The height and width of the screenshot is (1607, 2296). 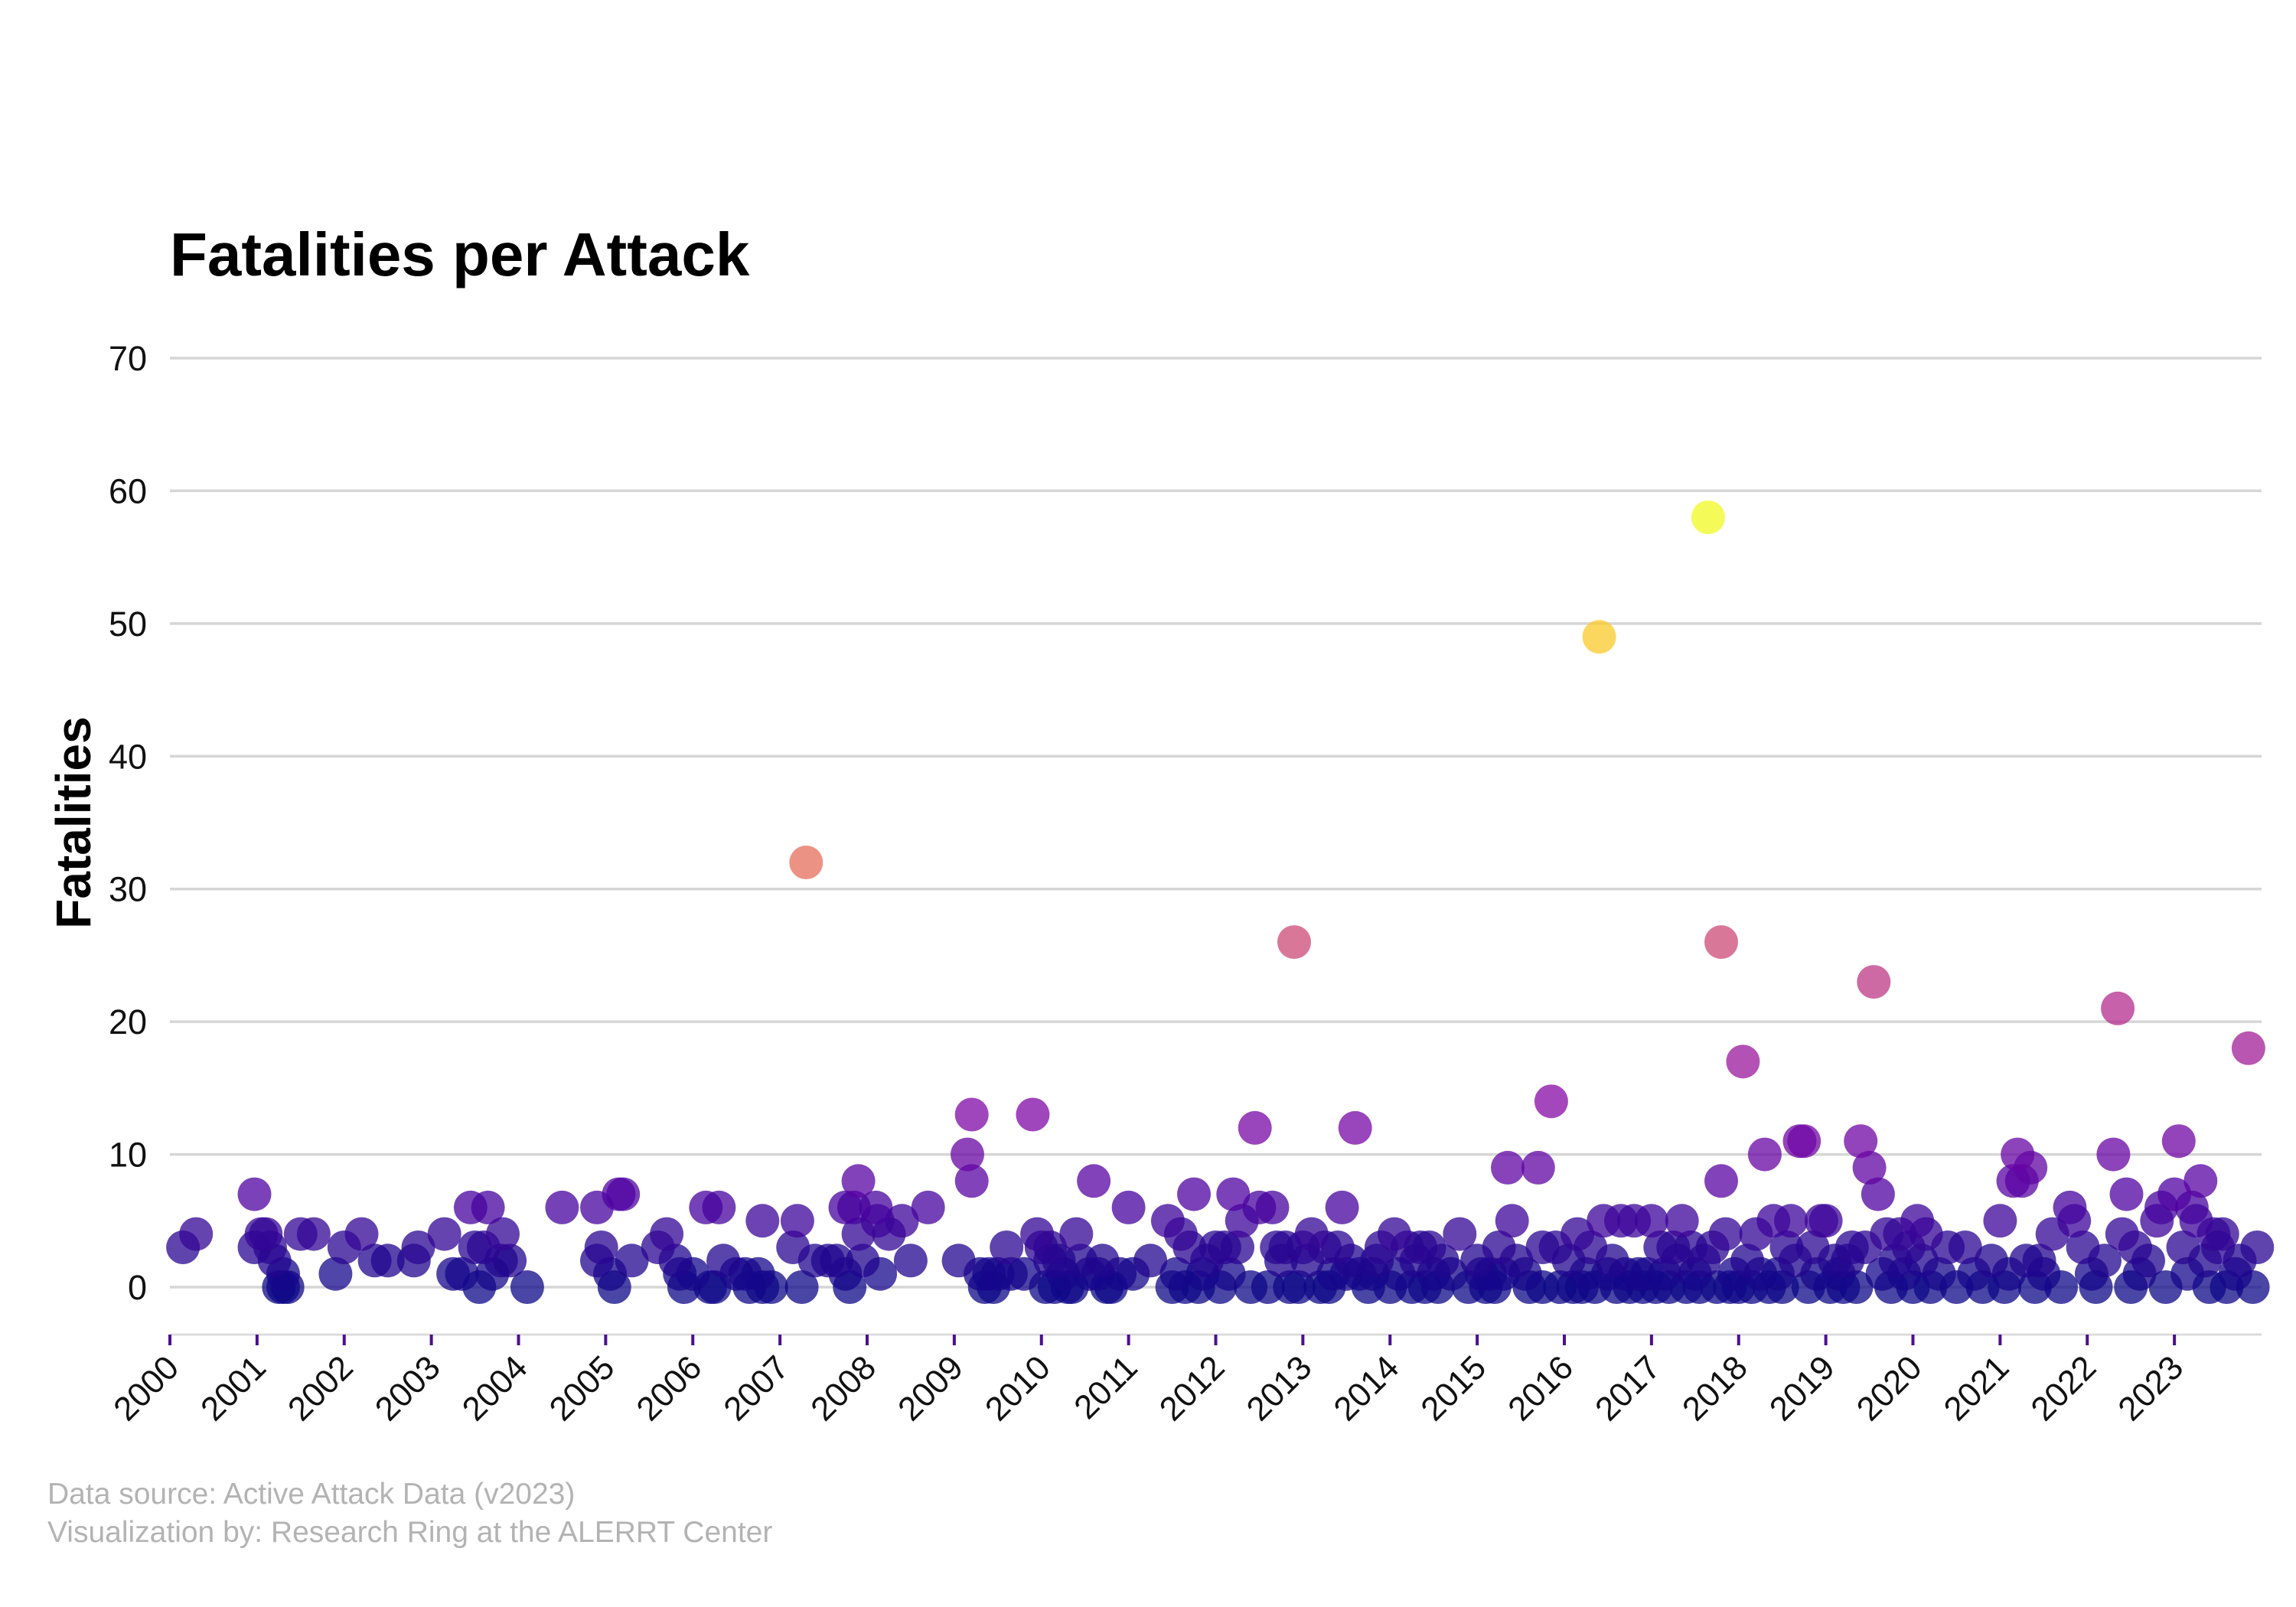 I want to click on y-tick-label: 30, so click(x=128, y=890).